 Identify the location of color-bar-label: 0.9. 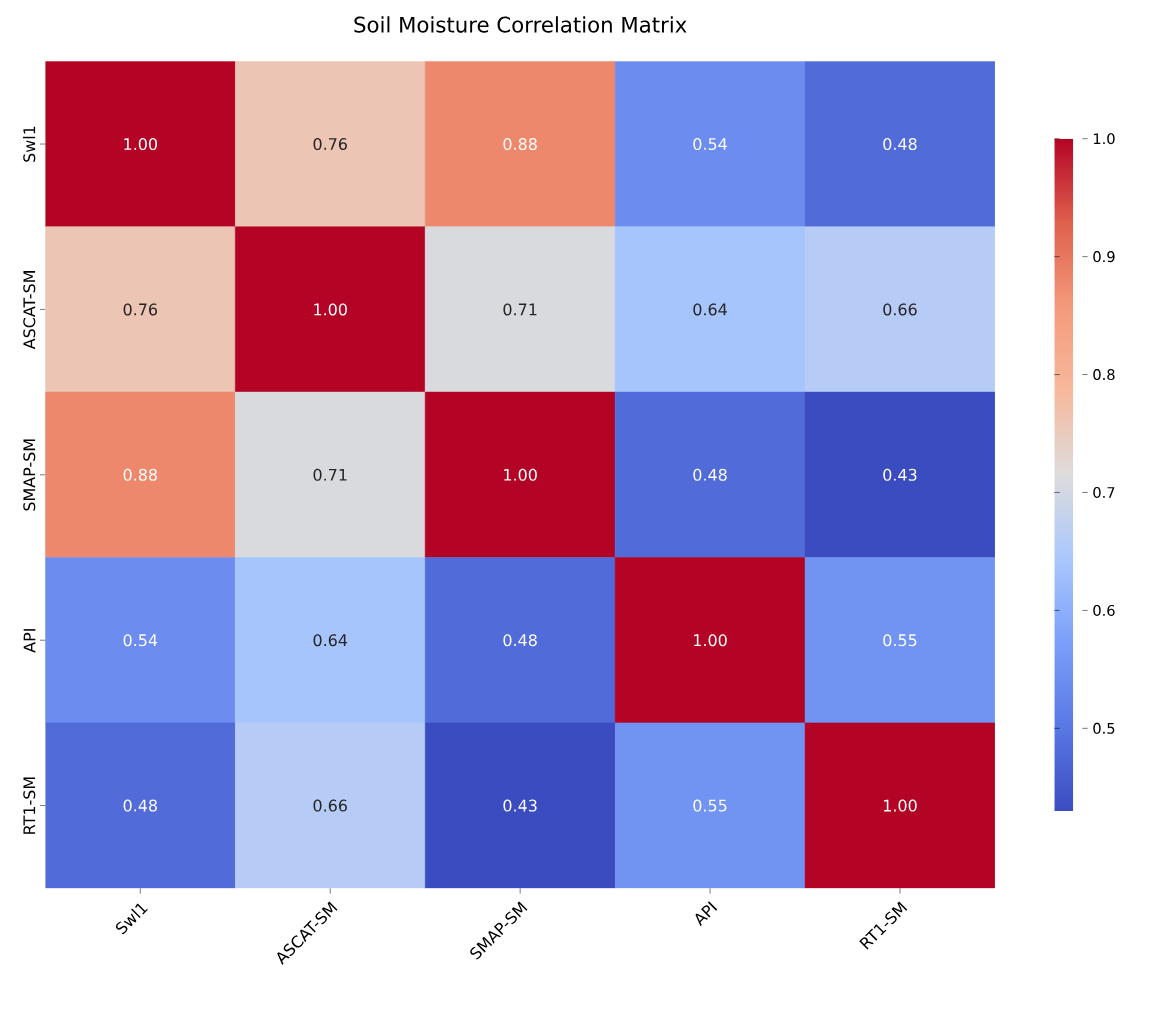
(1104, 257).